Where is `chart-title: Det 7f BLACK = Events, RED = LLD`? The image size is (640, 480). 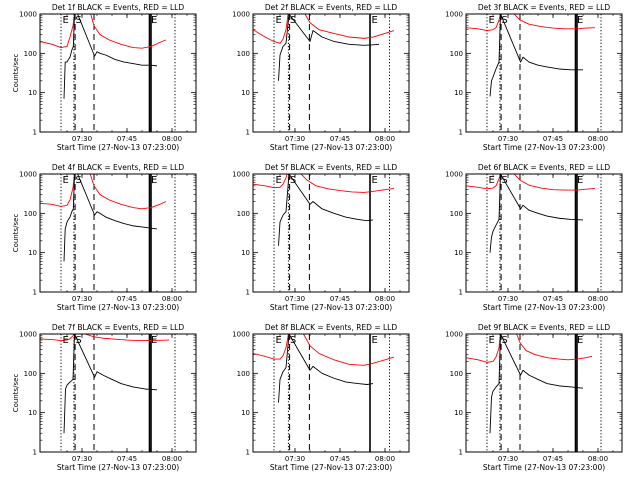
chart-title: Det 7f BLACK = Events, RED = LLD is located at coordinates (118, 327).